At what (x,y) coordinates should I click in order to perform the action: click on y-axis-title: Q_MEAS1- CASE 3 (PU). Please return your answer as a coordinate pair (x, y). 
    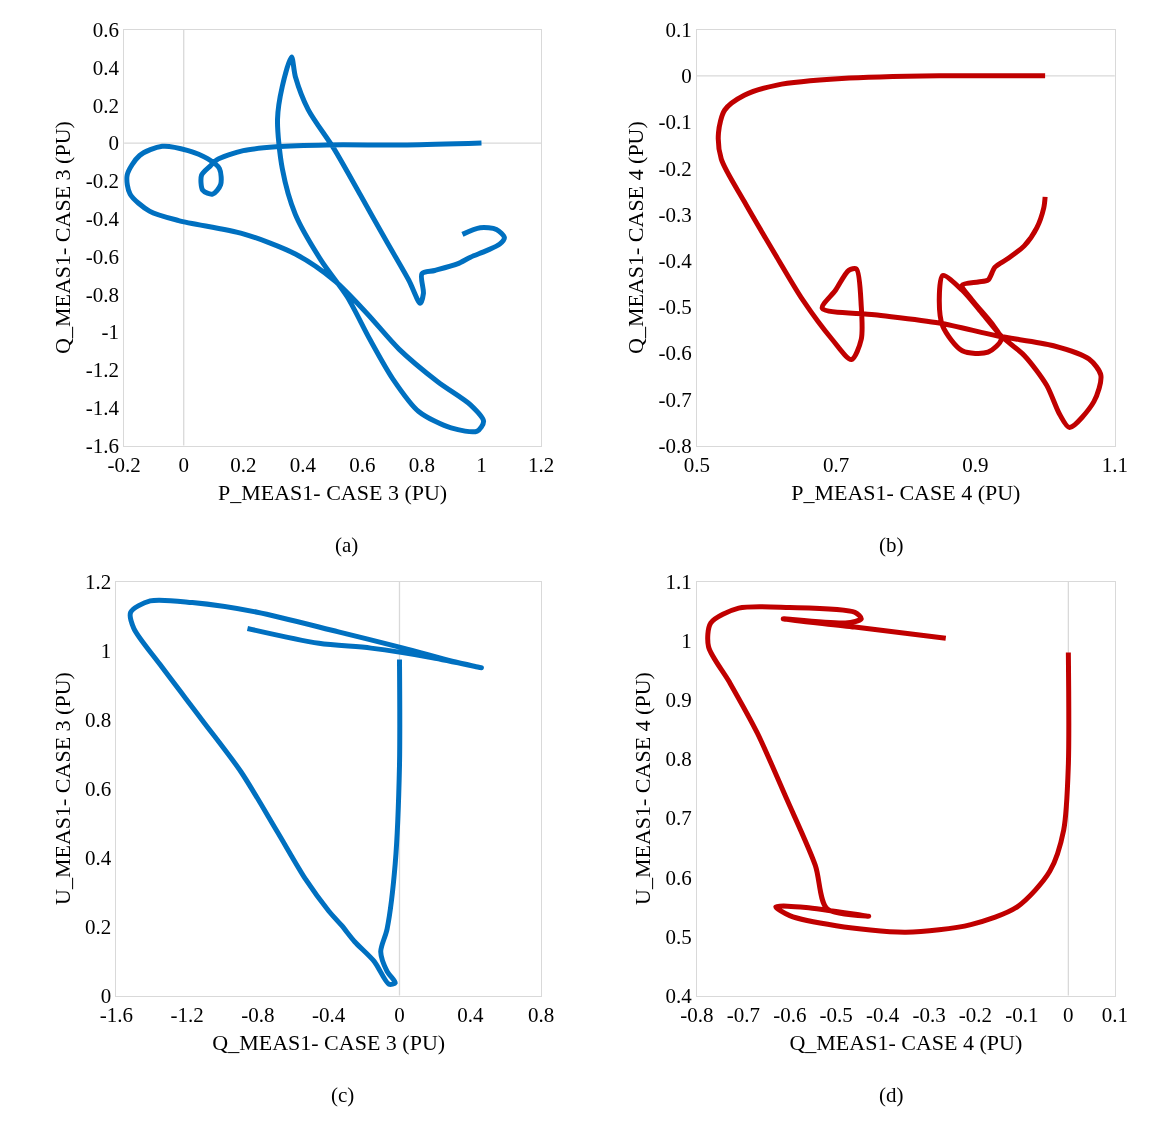
    Looking at the image, I should click on (63, 237).